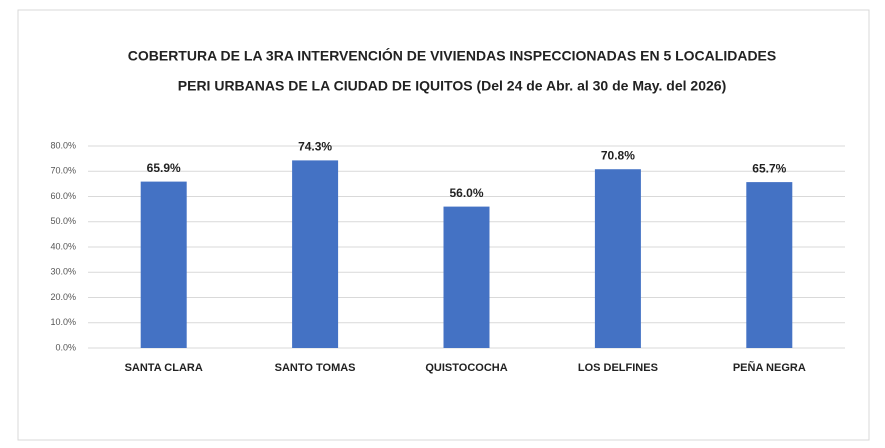 The height and width of the screenshot is (448, 885). I want to click on y-tick-label: 60.0%, so click(63, 196).